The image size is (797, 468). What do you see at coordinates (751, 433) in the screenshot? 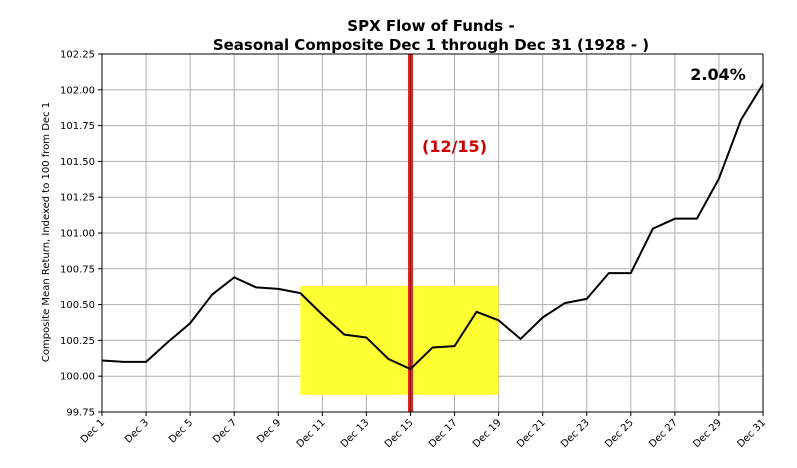
I see `x-tick-label: Dec 31` at bounding box center [751, 433].